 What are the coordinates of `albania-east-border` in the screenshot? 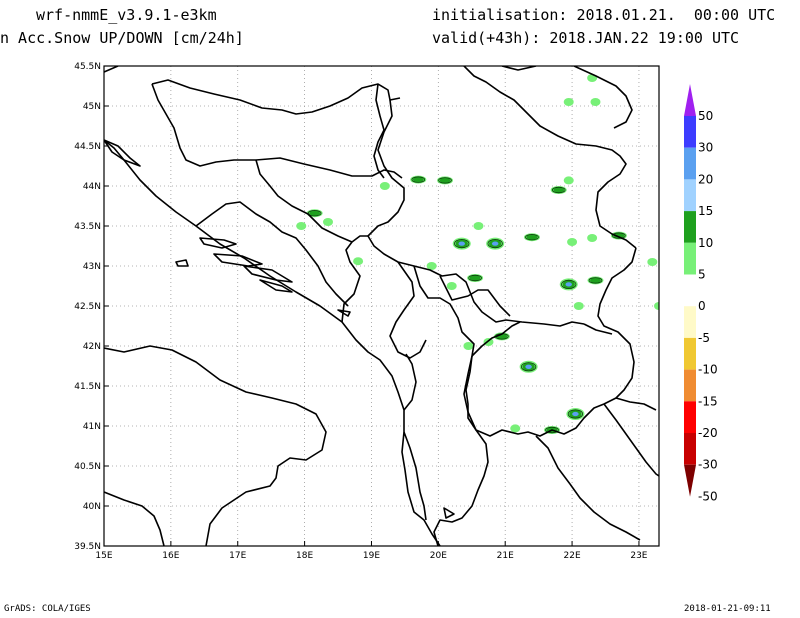 It's located at (461, 450).